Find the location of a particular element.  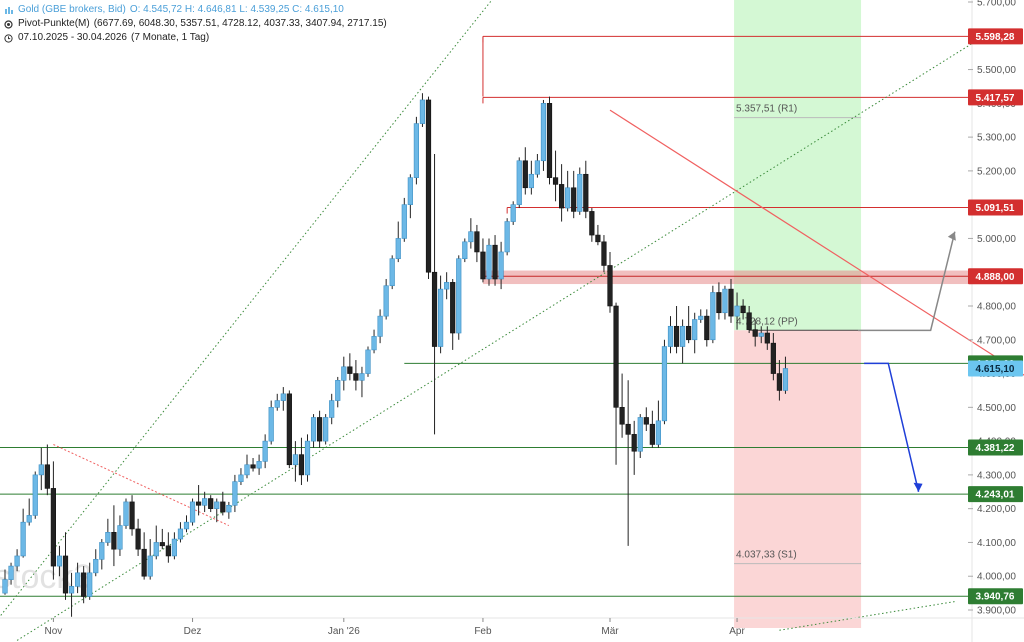

support-tag-label: 4.243,01 is located at coordinates (995, 495).